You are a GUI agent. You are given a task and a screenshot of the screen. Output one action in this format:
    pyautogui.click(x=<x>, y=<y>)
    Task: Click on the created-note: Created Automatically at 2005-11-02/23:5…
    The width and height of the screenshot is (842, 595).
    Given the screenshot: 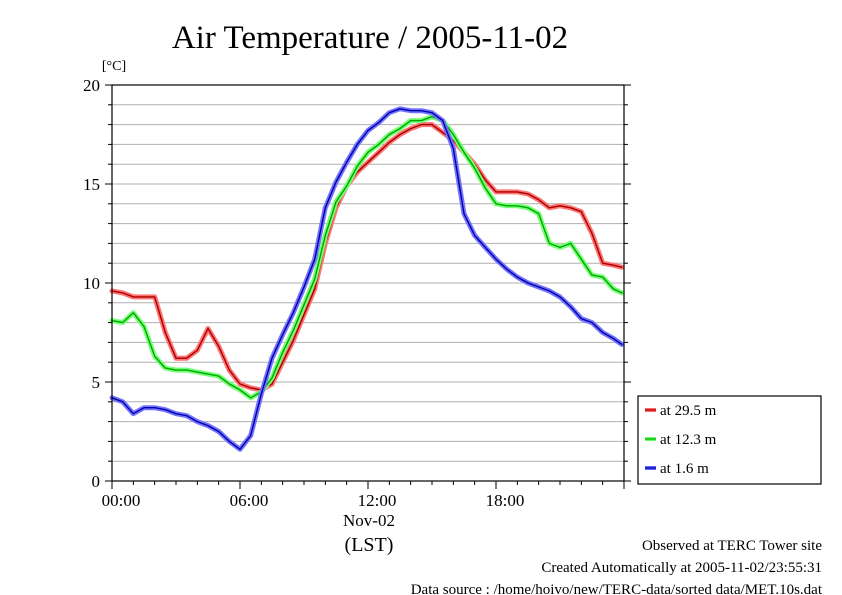 What is the action you would take?
    pyautogui.click(x=681, y=568)
    